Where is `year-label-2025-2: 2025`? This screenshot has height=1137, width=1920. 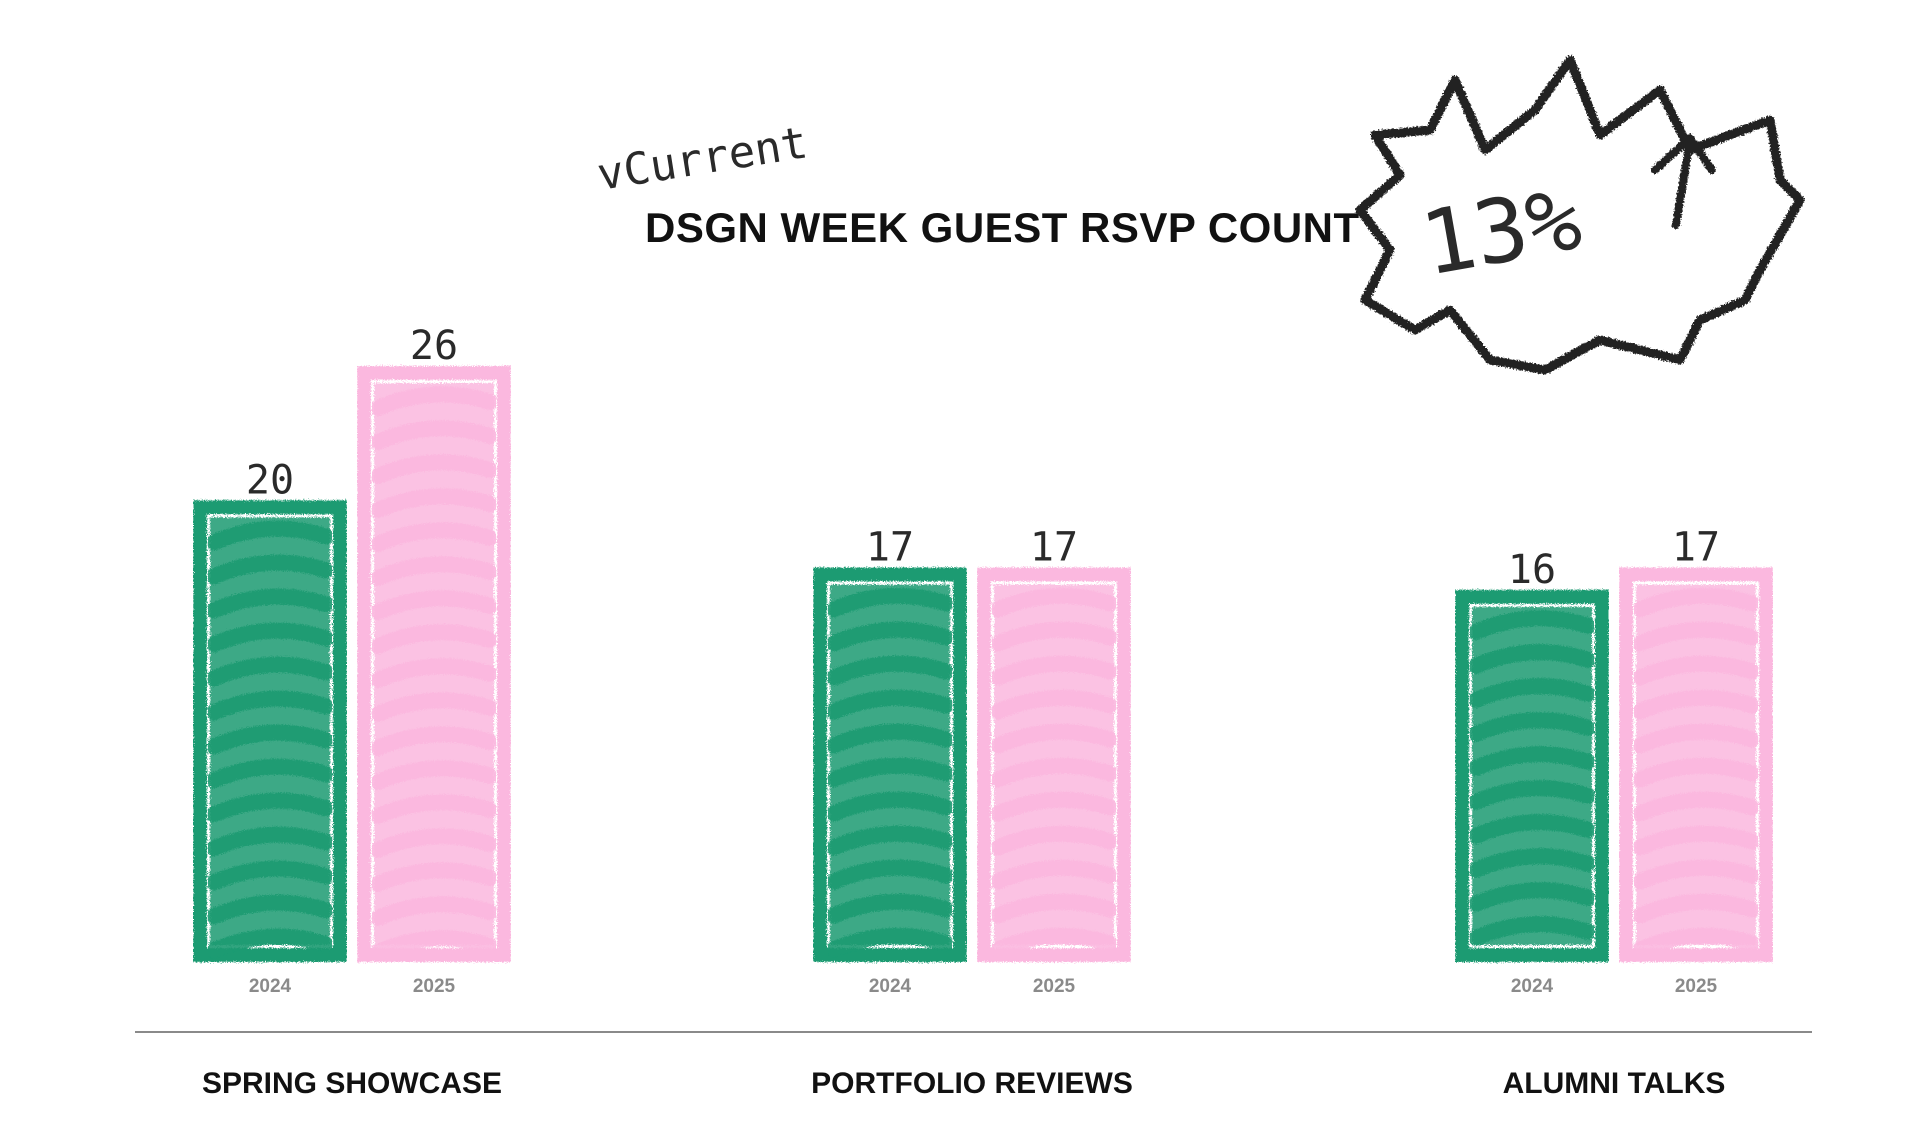 year-label-2025-2: 2025 is located at coordinates (1696, 986).